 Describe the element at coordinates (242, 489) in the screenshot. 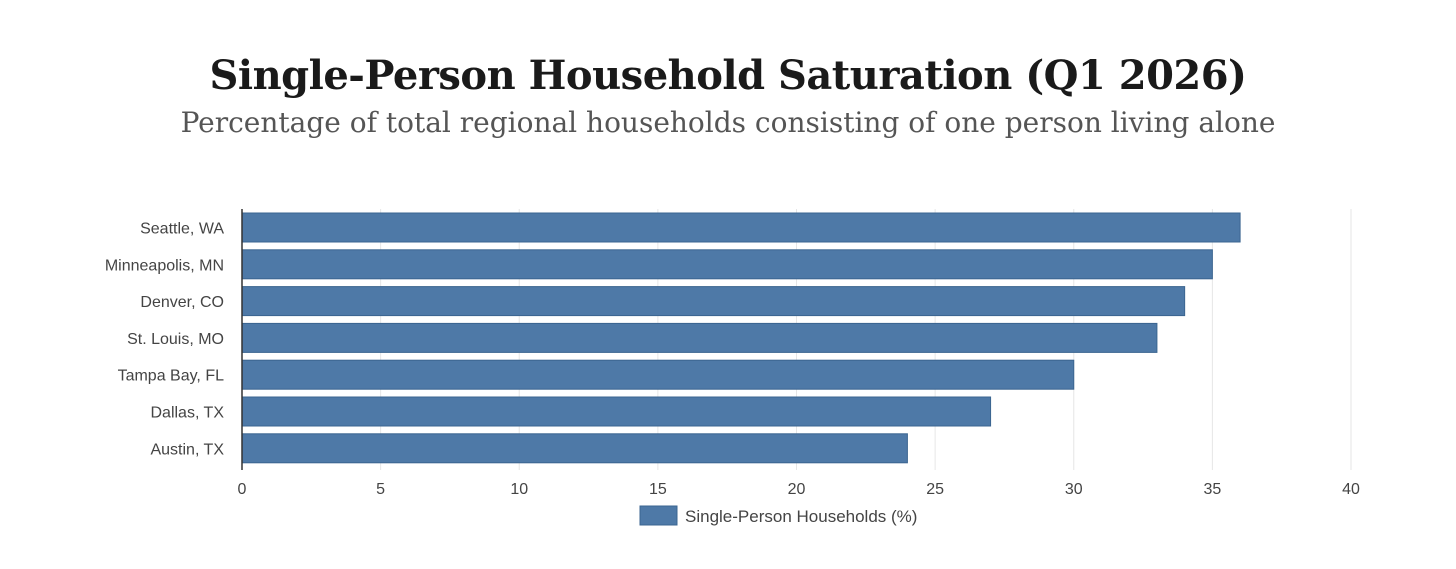

I see `x-tick-label: 0` at that location.